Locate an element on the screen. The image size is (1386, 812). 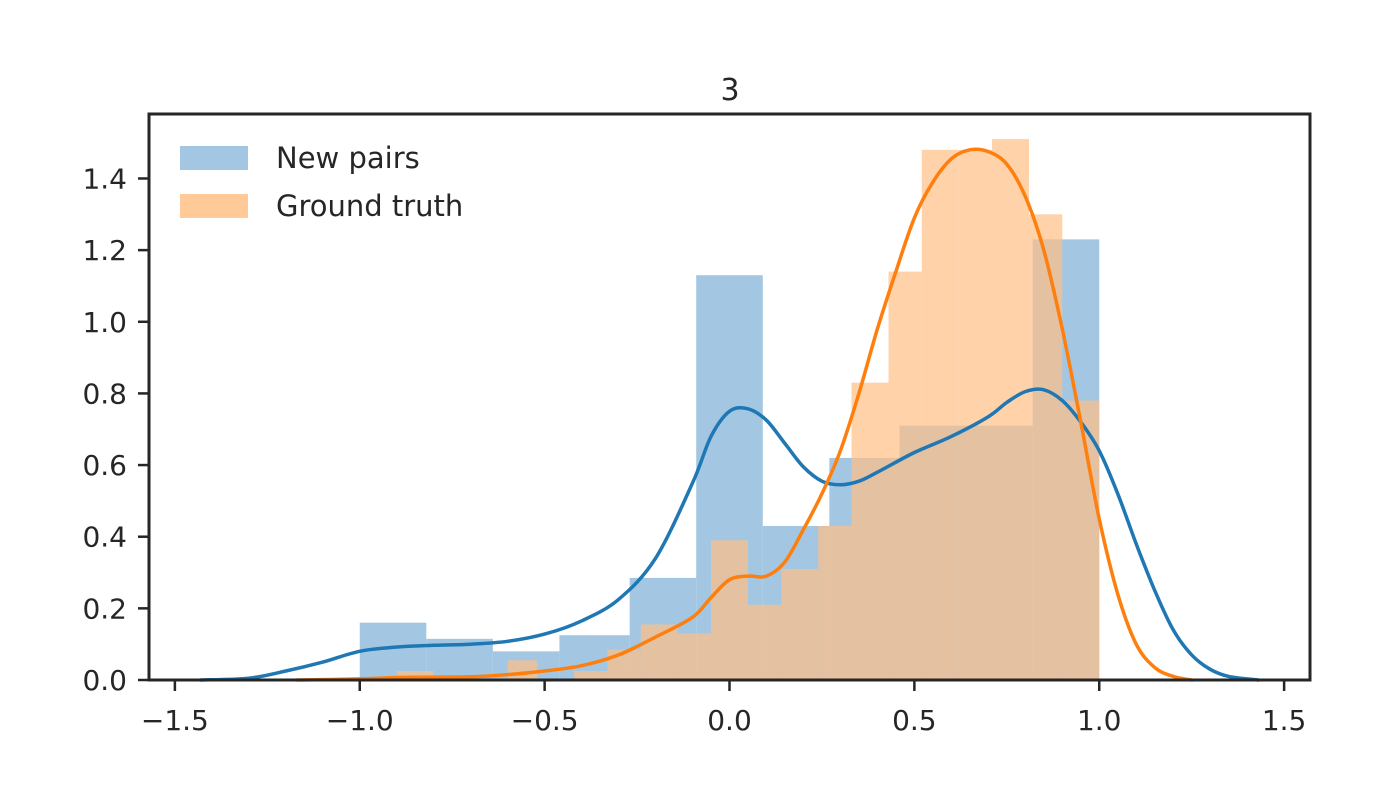
histogram-bar-new-pairs is located at coordinates (393, 651).